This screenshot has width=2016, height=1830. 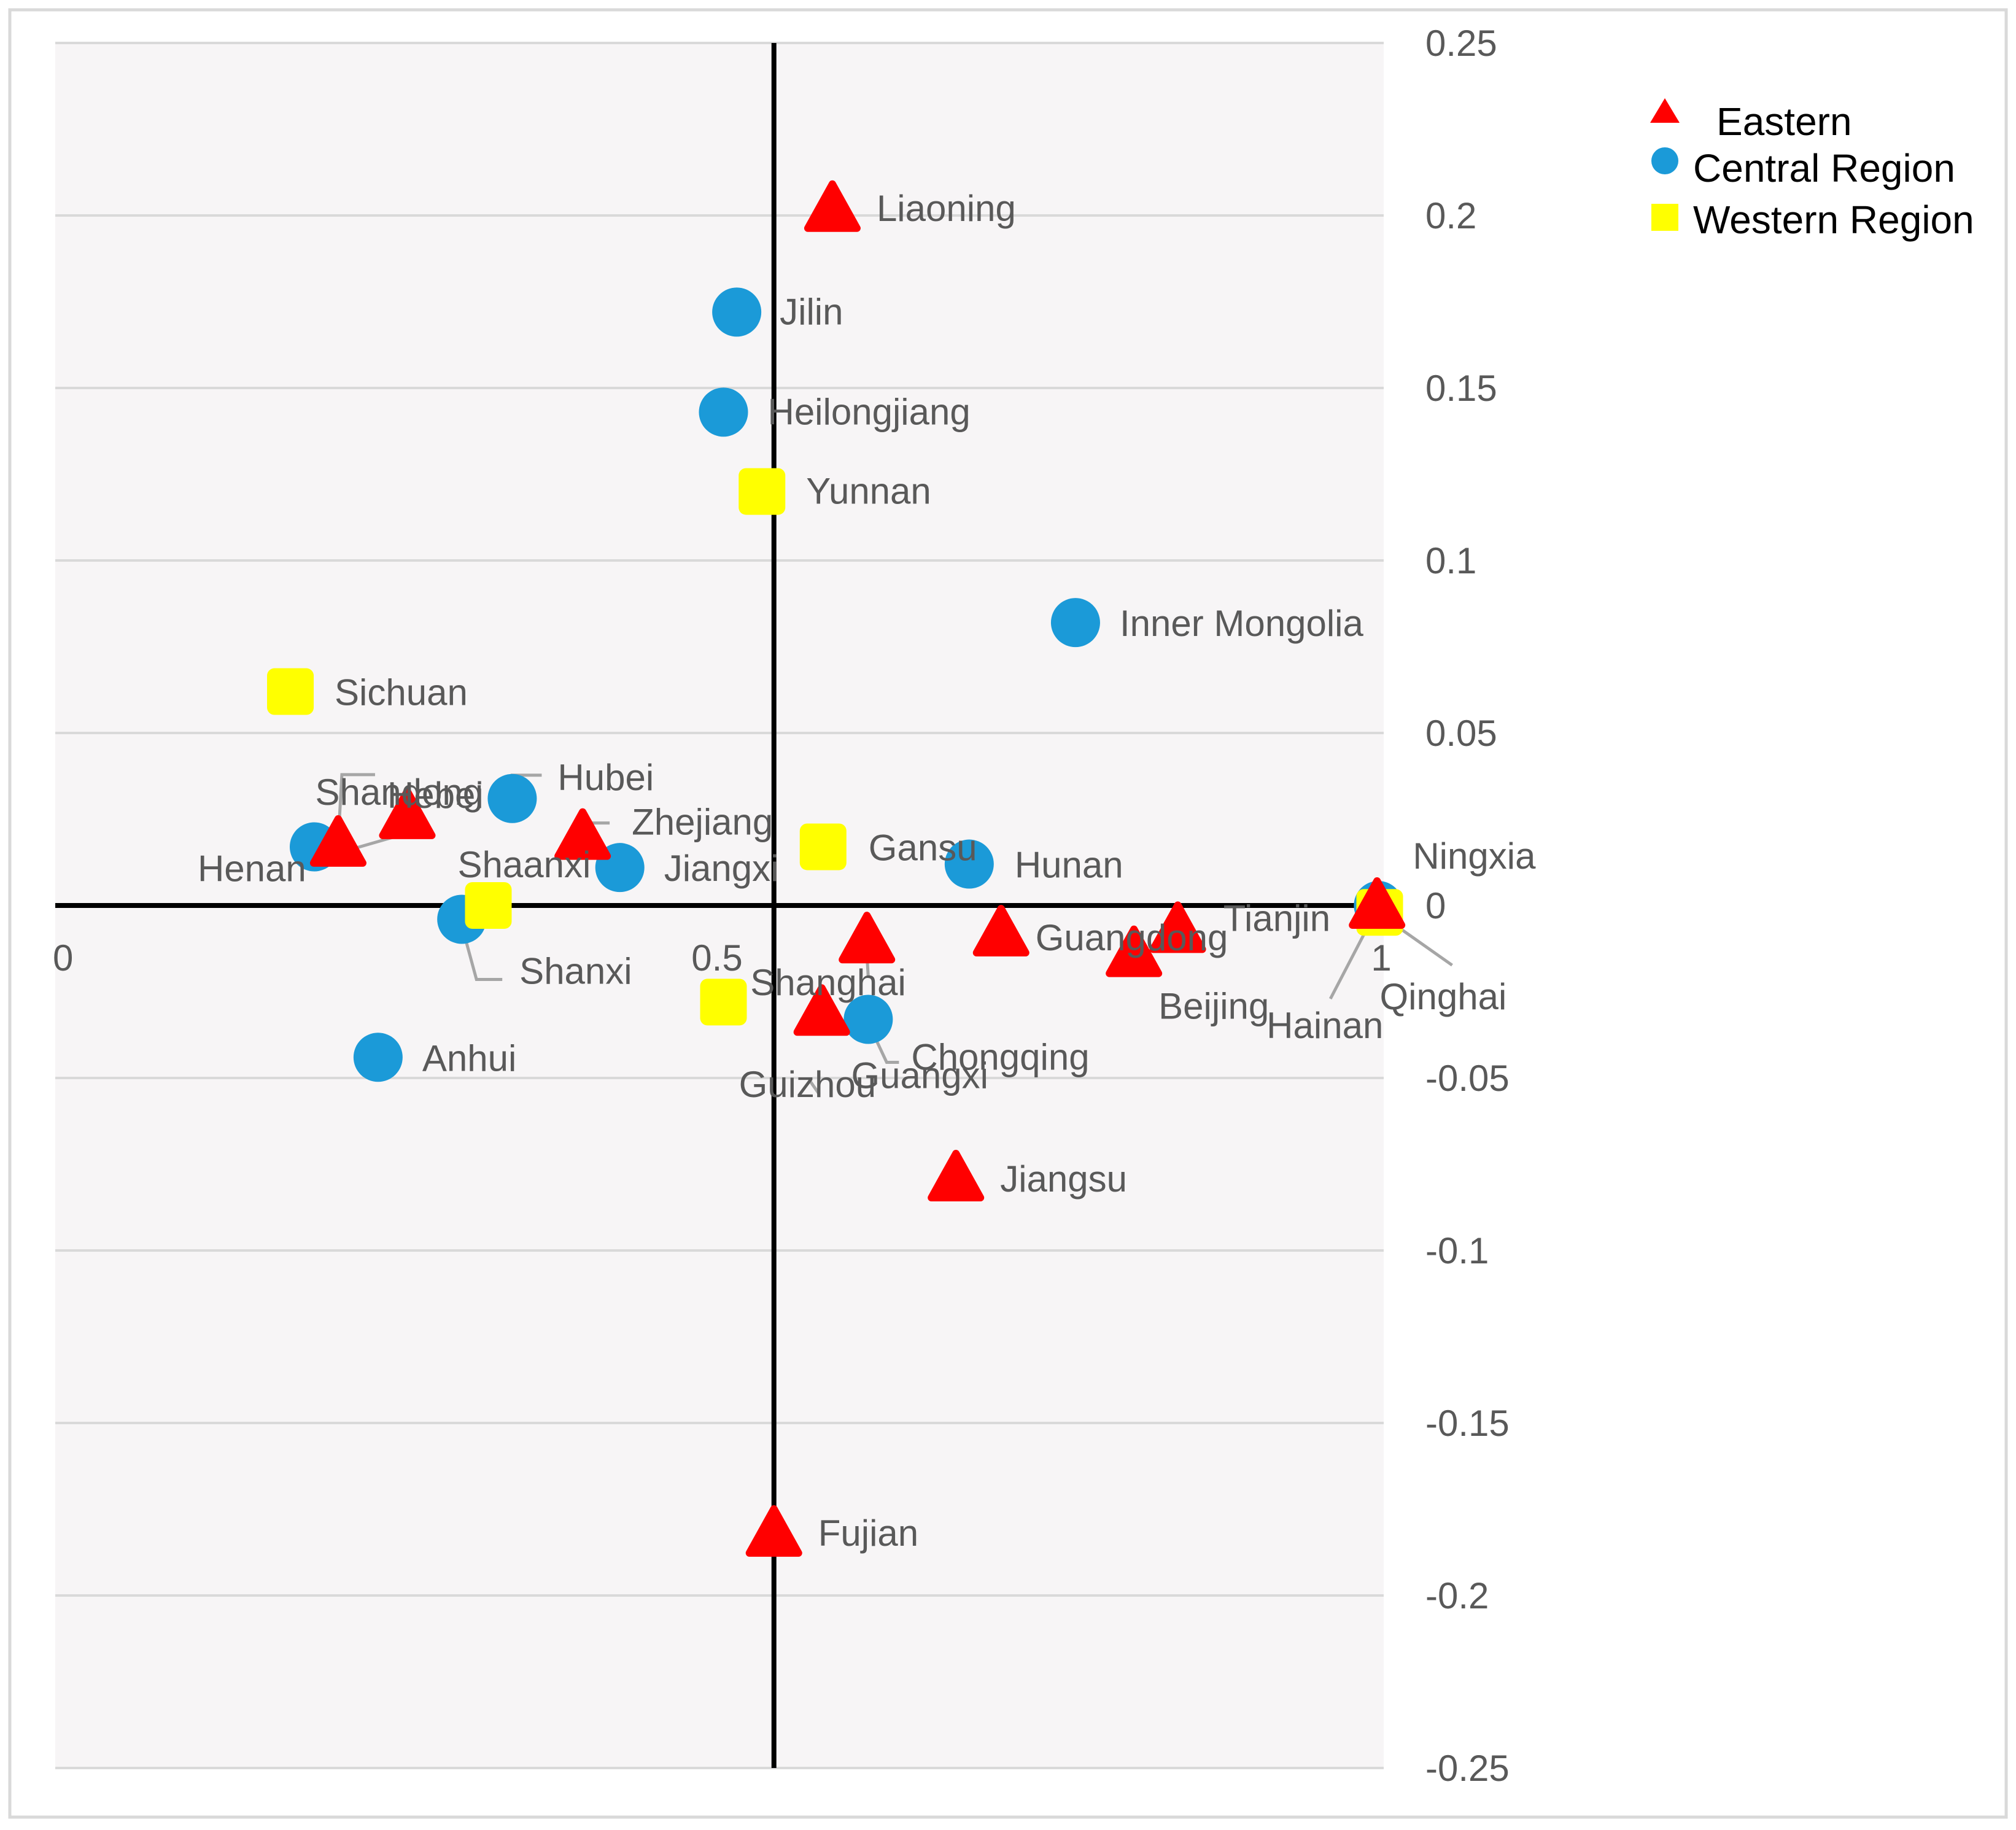 What do you see at coordinates (1664, 218) in the screenshot?
I see `legend-swatch-western-region` at bounding box center [1664, 218].